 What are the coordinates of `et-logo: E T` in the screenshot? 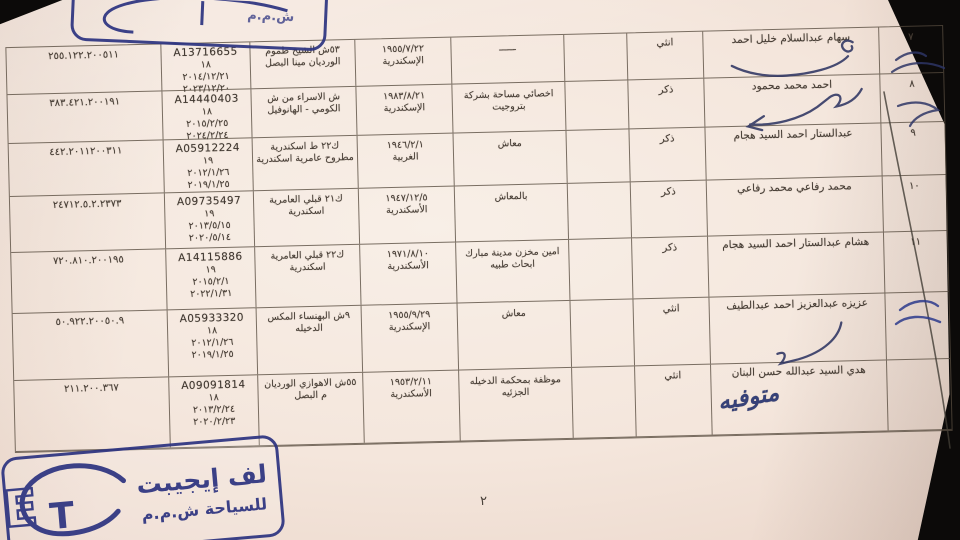 It's located at (63, 501).